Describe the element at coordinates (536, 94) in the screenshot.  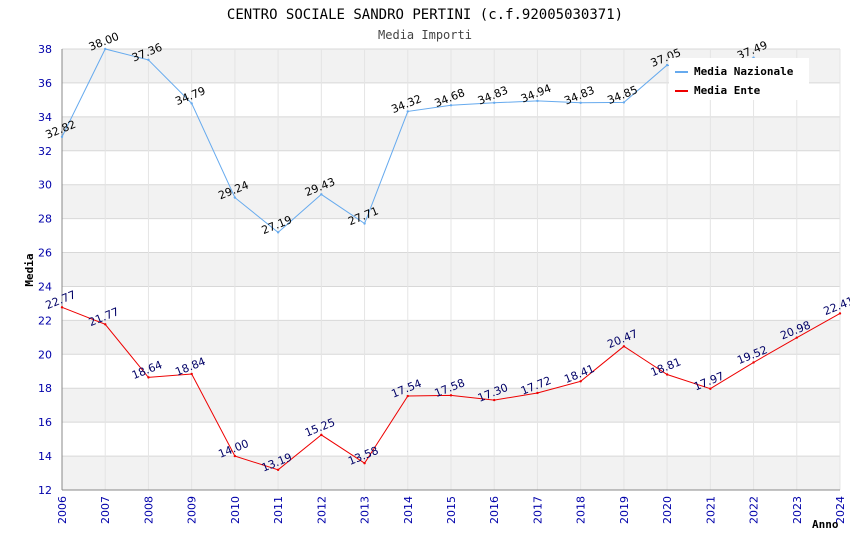
I see `data-label: 34.94` at that location.